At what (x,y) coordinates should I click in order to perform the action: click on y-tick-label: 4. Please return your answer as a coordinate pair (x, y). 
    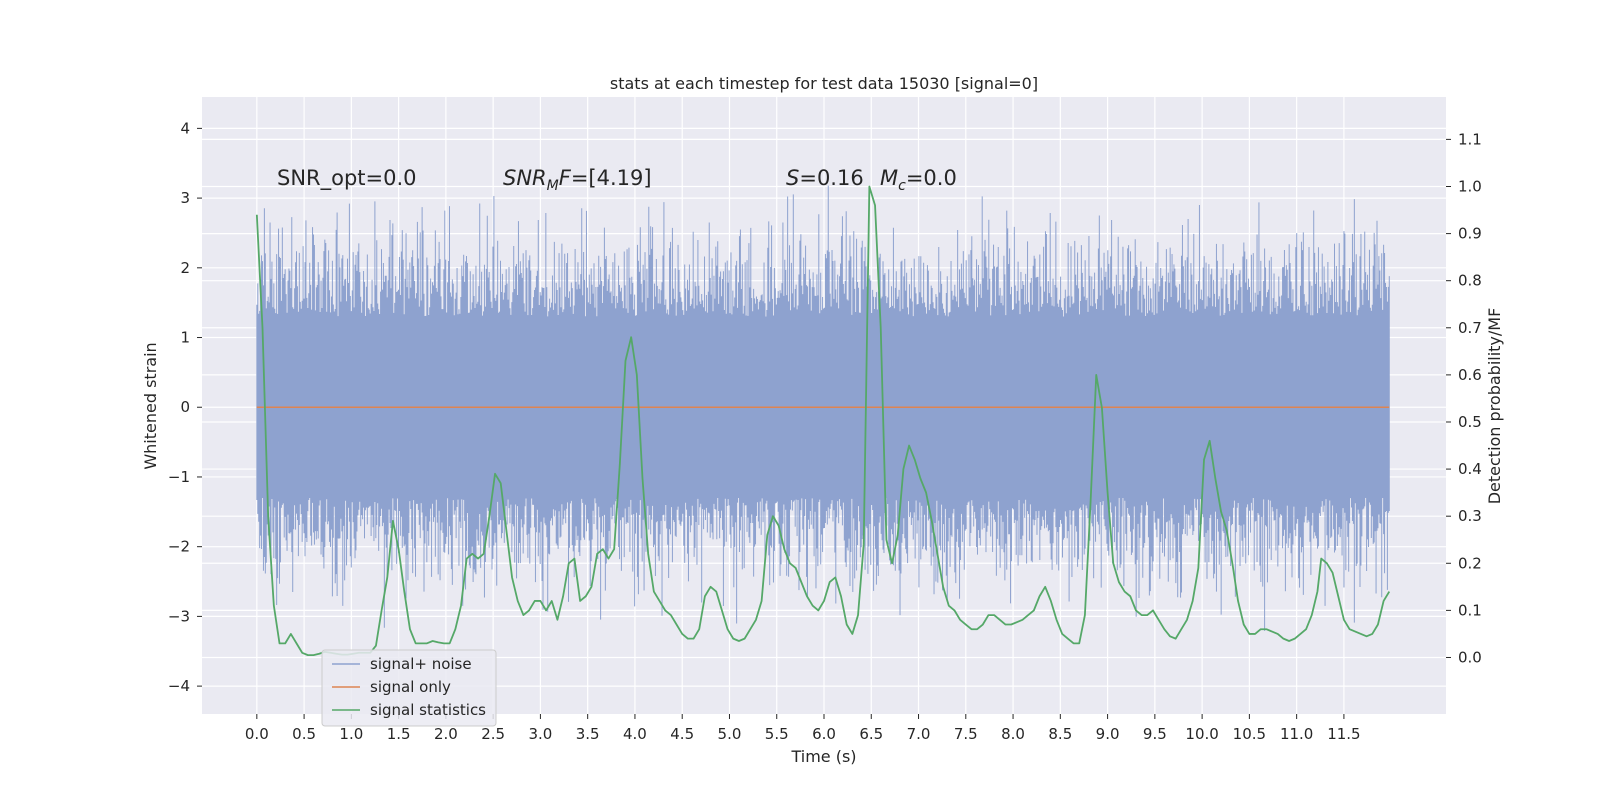
    Looking at the image, I should click on (185, 128).